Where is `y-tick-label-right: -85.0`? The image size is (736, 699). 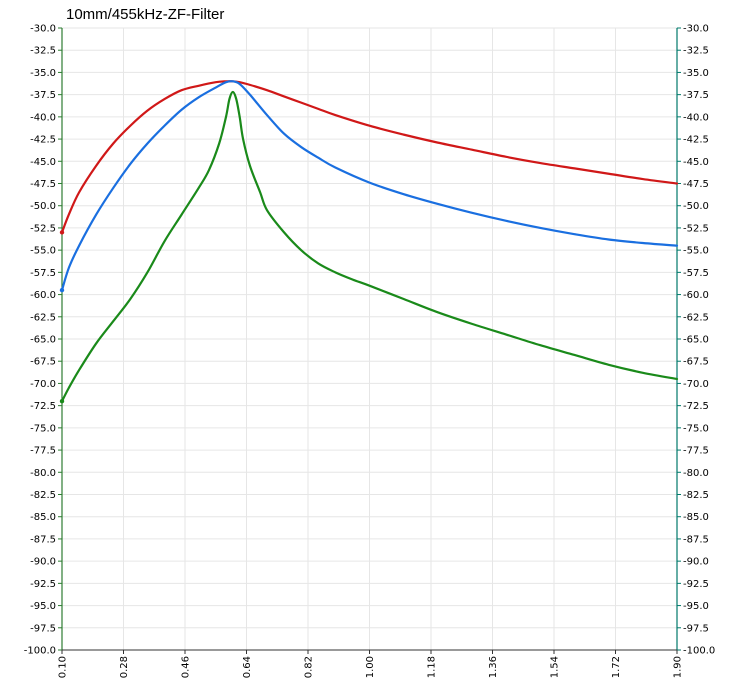
y-tick-label-right: -85.0 is located at coordinates (696, 517).